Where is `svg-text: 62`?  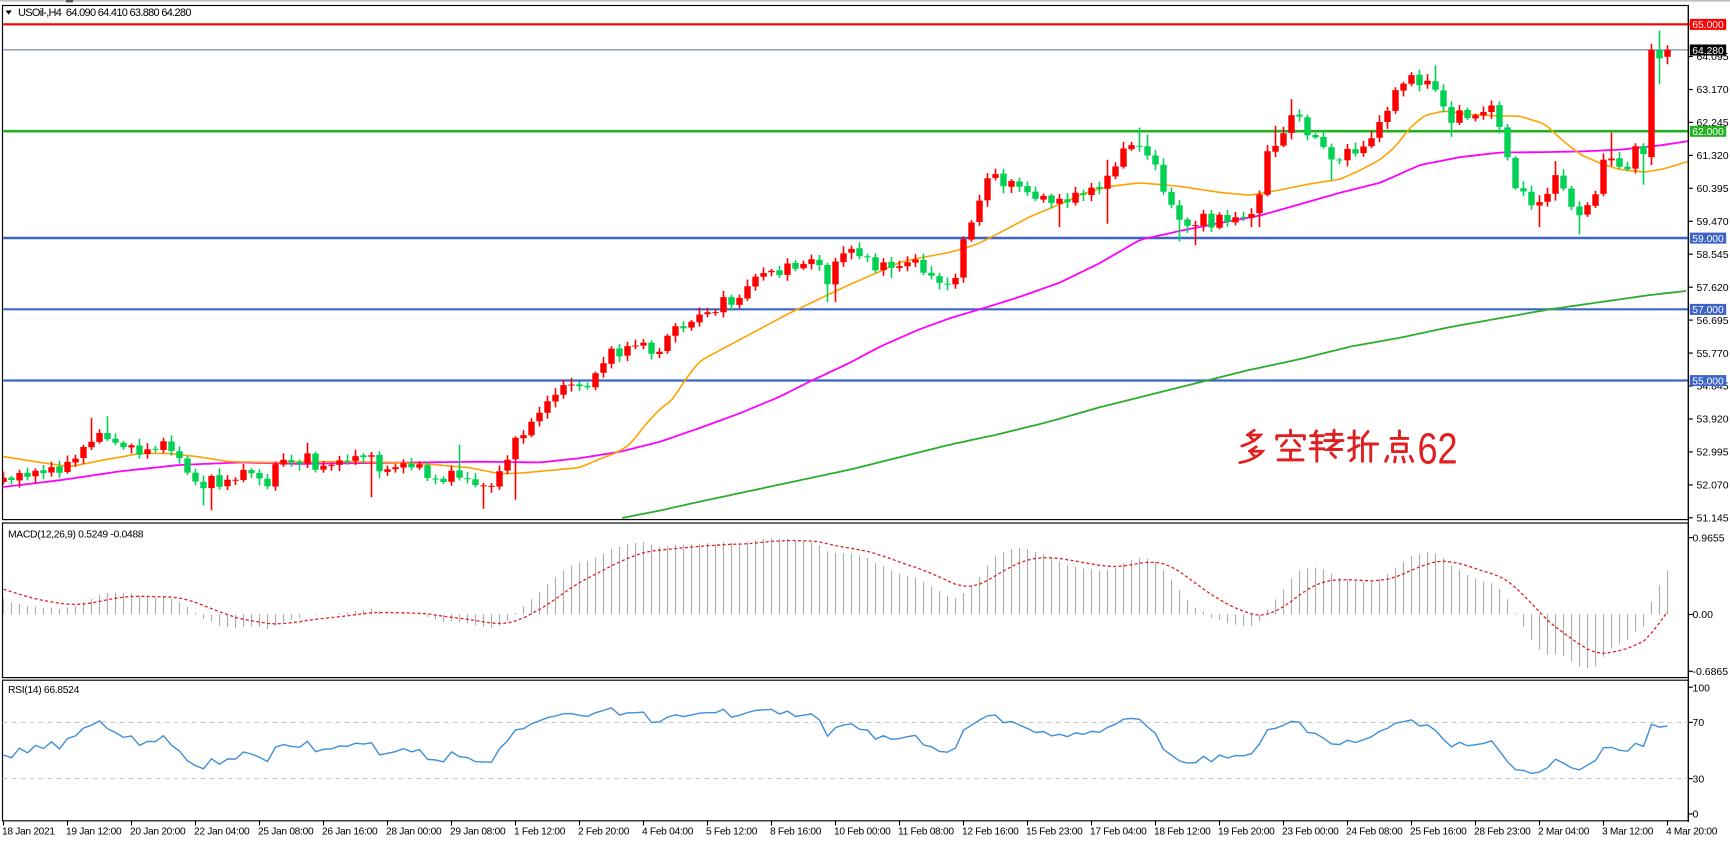
svg-text: 62 is located at coordinates (1438, 448).